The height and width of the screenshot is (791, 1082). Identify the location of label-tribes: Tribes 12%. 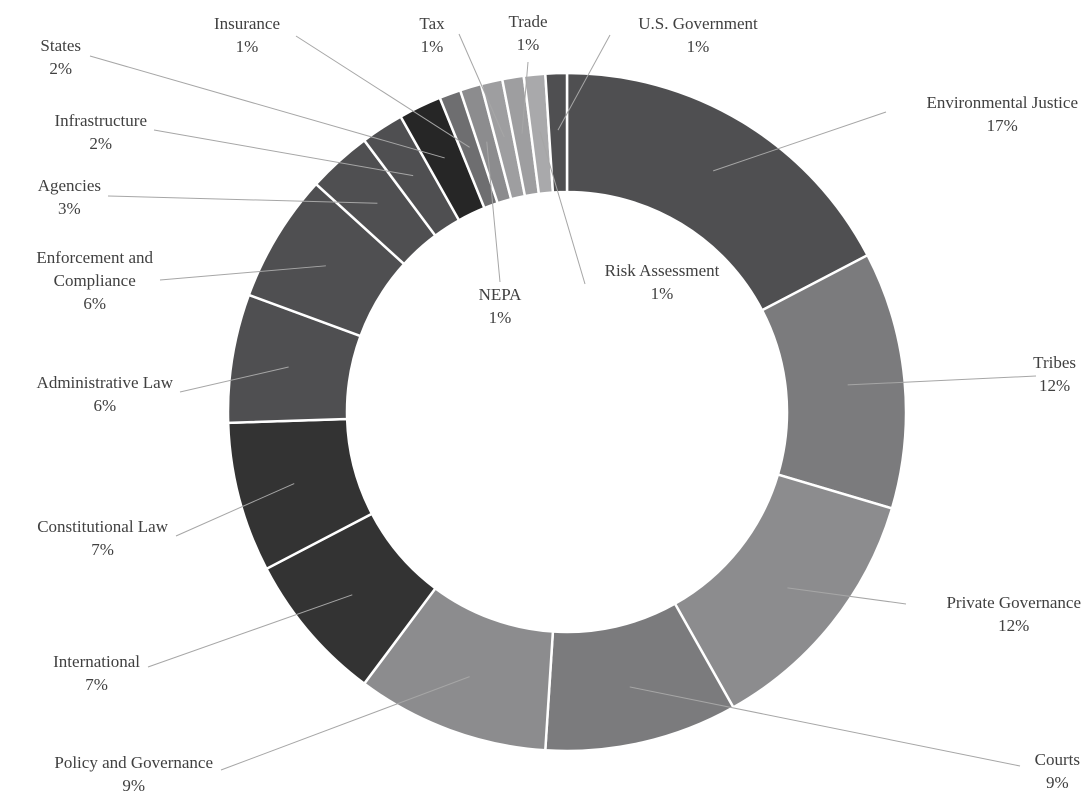
(1054, 374).